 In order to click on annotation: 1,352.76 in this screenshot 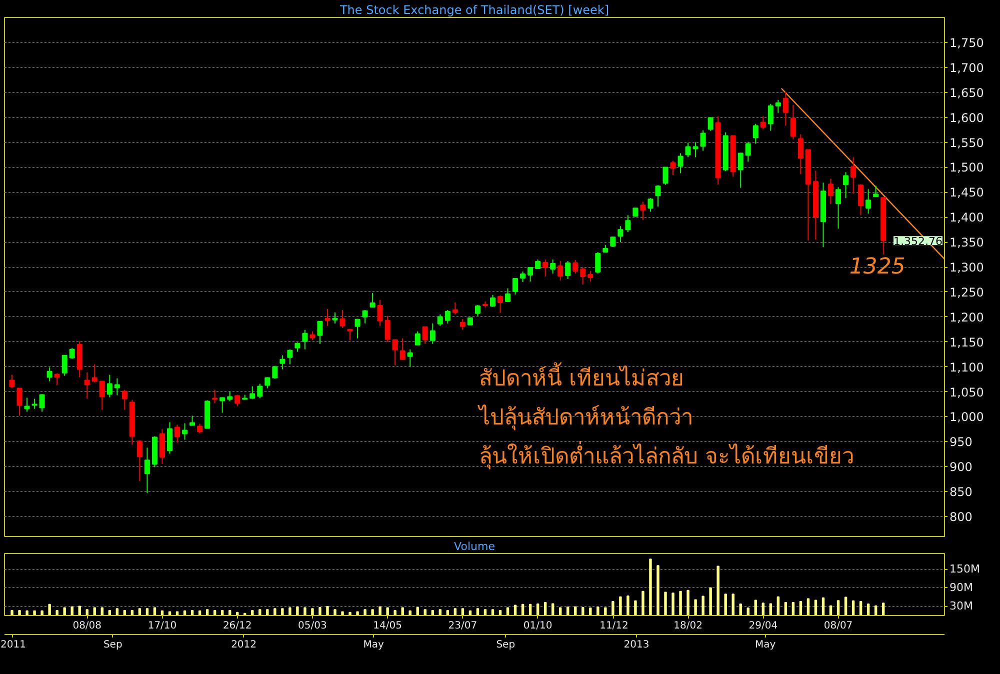, I will do `click(918, 241)`.